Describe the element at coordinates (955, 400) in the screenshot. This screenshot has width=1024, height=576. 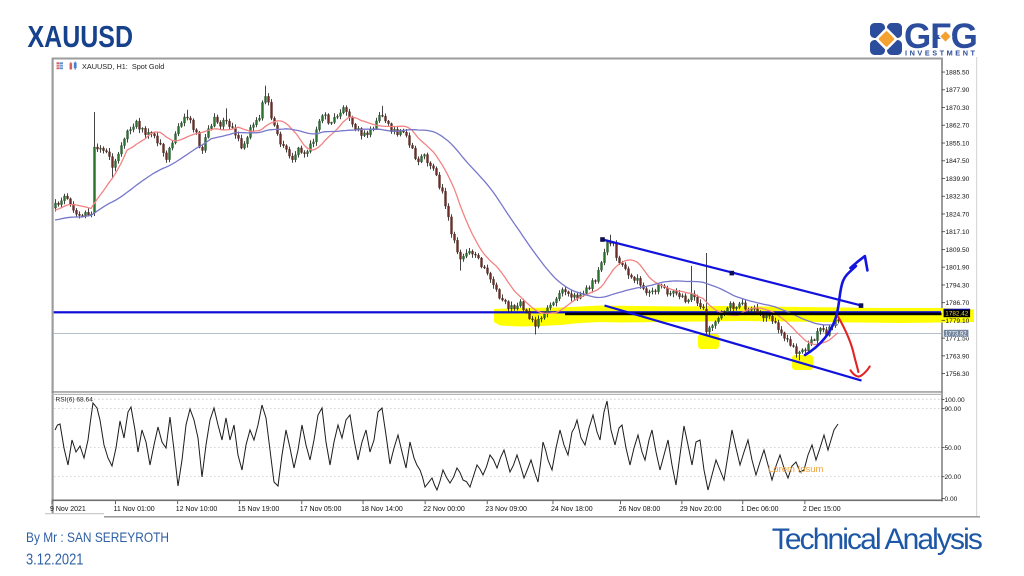
I see `svg-text: 100.00` at that location.